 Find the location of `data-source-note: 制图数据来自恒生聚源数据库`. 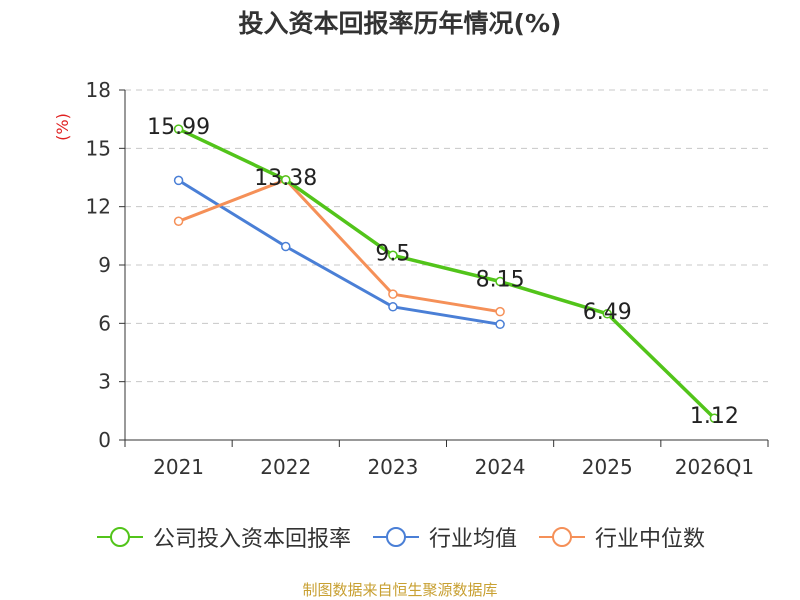

data-source-note: 制图数据来自恒生聚源数据库 is located at coordinates (400, 590).